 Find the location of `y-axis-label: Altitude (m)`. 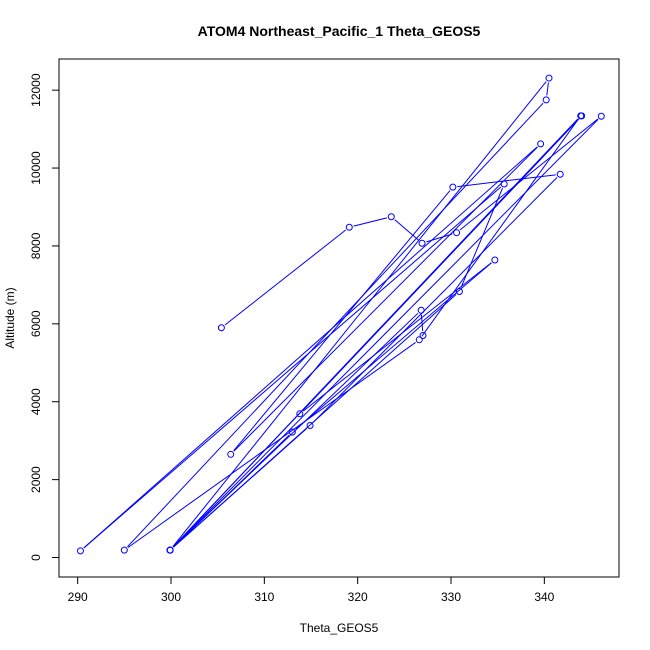

y-axis-label: Altitude (m) is located at coordinates (10, 317).